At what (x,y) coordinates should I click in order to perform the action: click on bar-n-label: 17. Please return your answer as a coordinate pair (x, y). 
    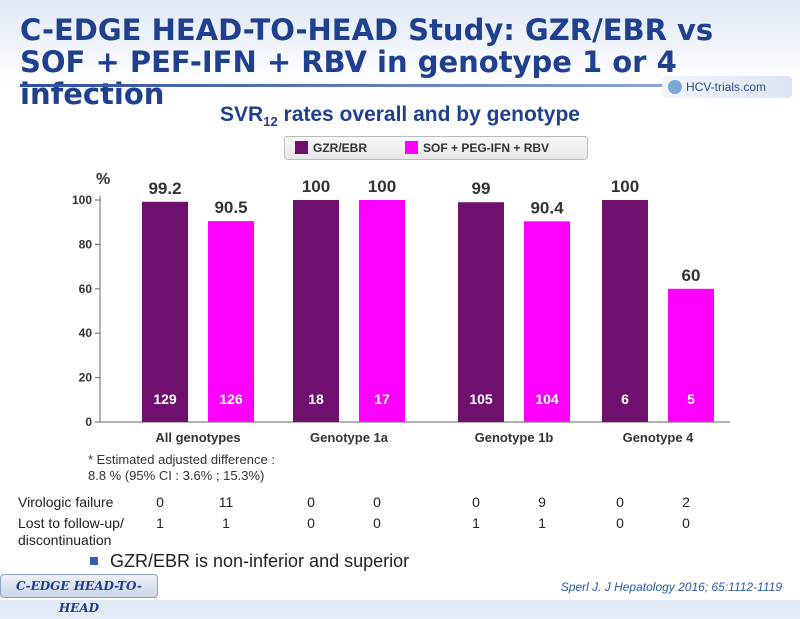
    Looking at the image, I should click on (382, 399).